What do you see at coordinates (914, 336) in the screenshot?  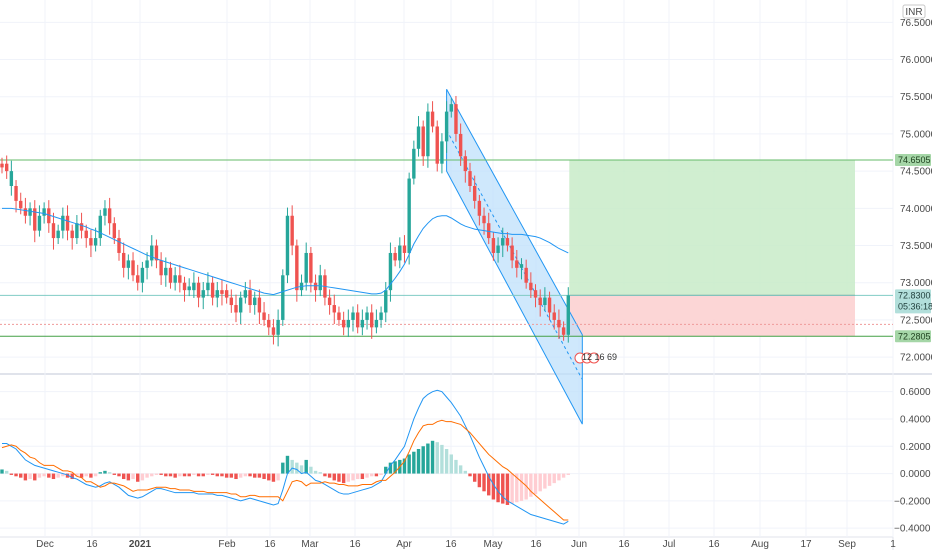 I see `lower-level-tag: 72.2805` at bounding box center [914, 336].